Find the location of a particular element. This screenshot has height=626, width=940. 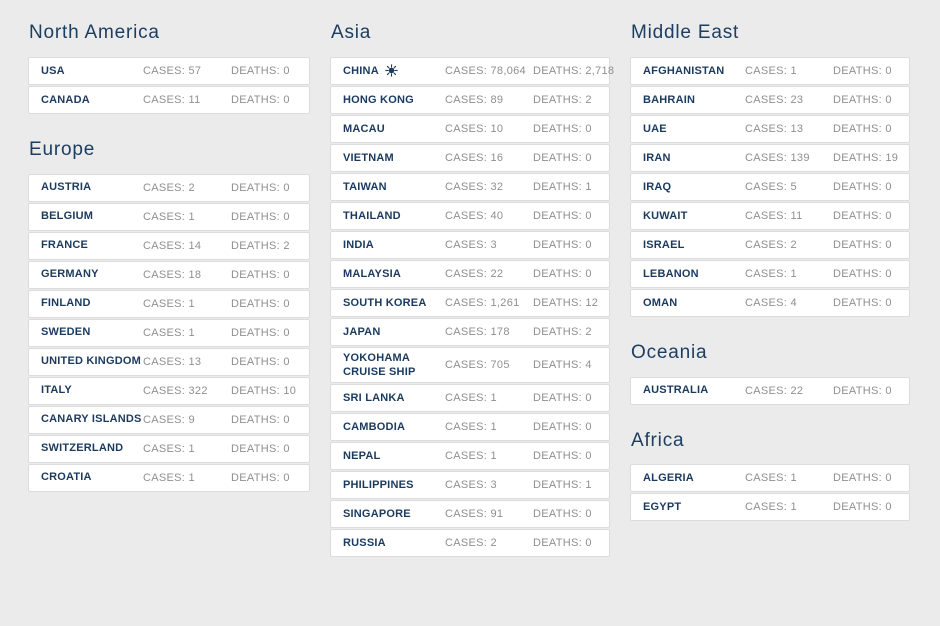

country-name: CANADA is located at coordinates (92, 100).